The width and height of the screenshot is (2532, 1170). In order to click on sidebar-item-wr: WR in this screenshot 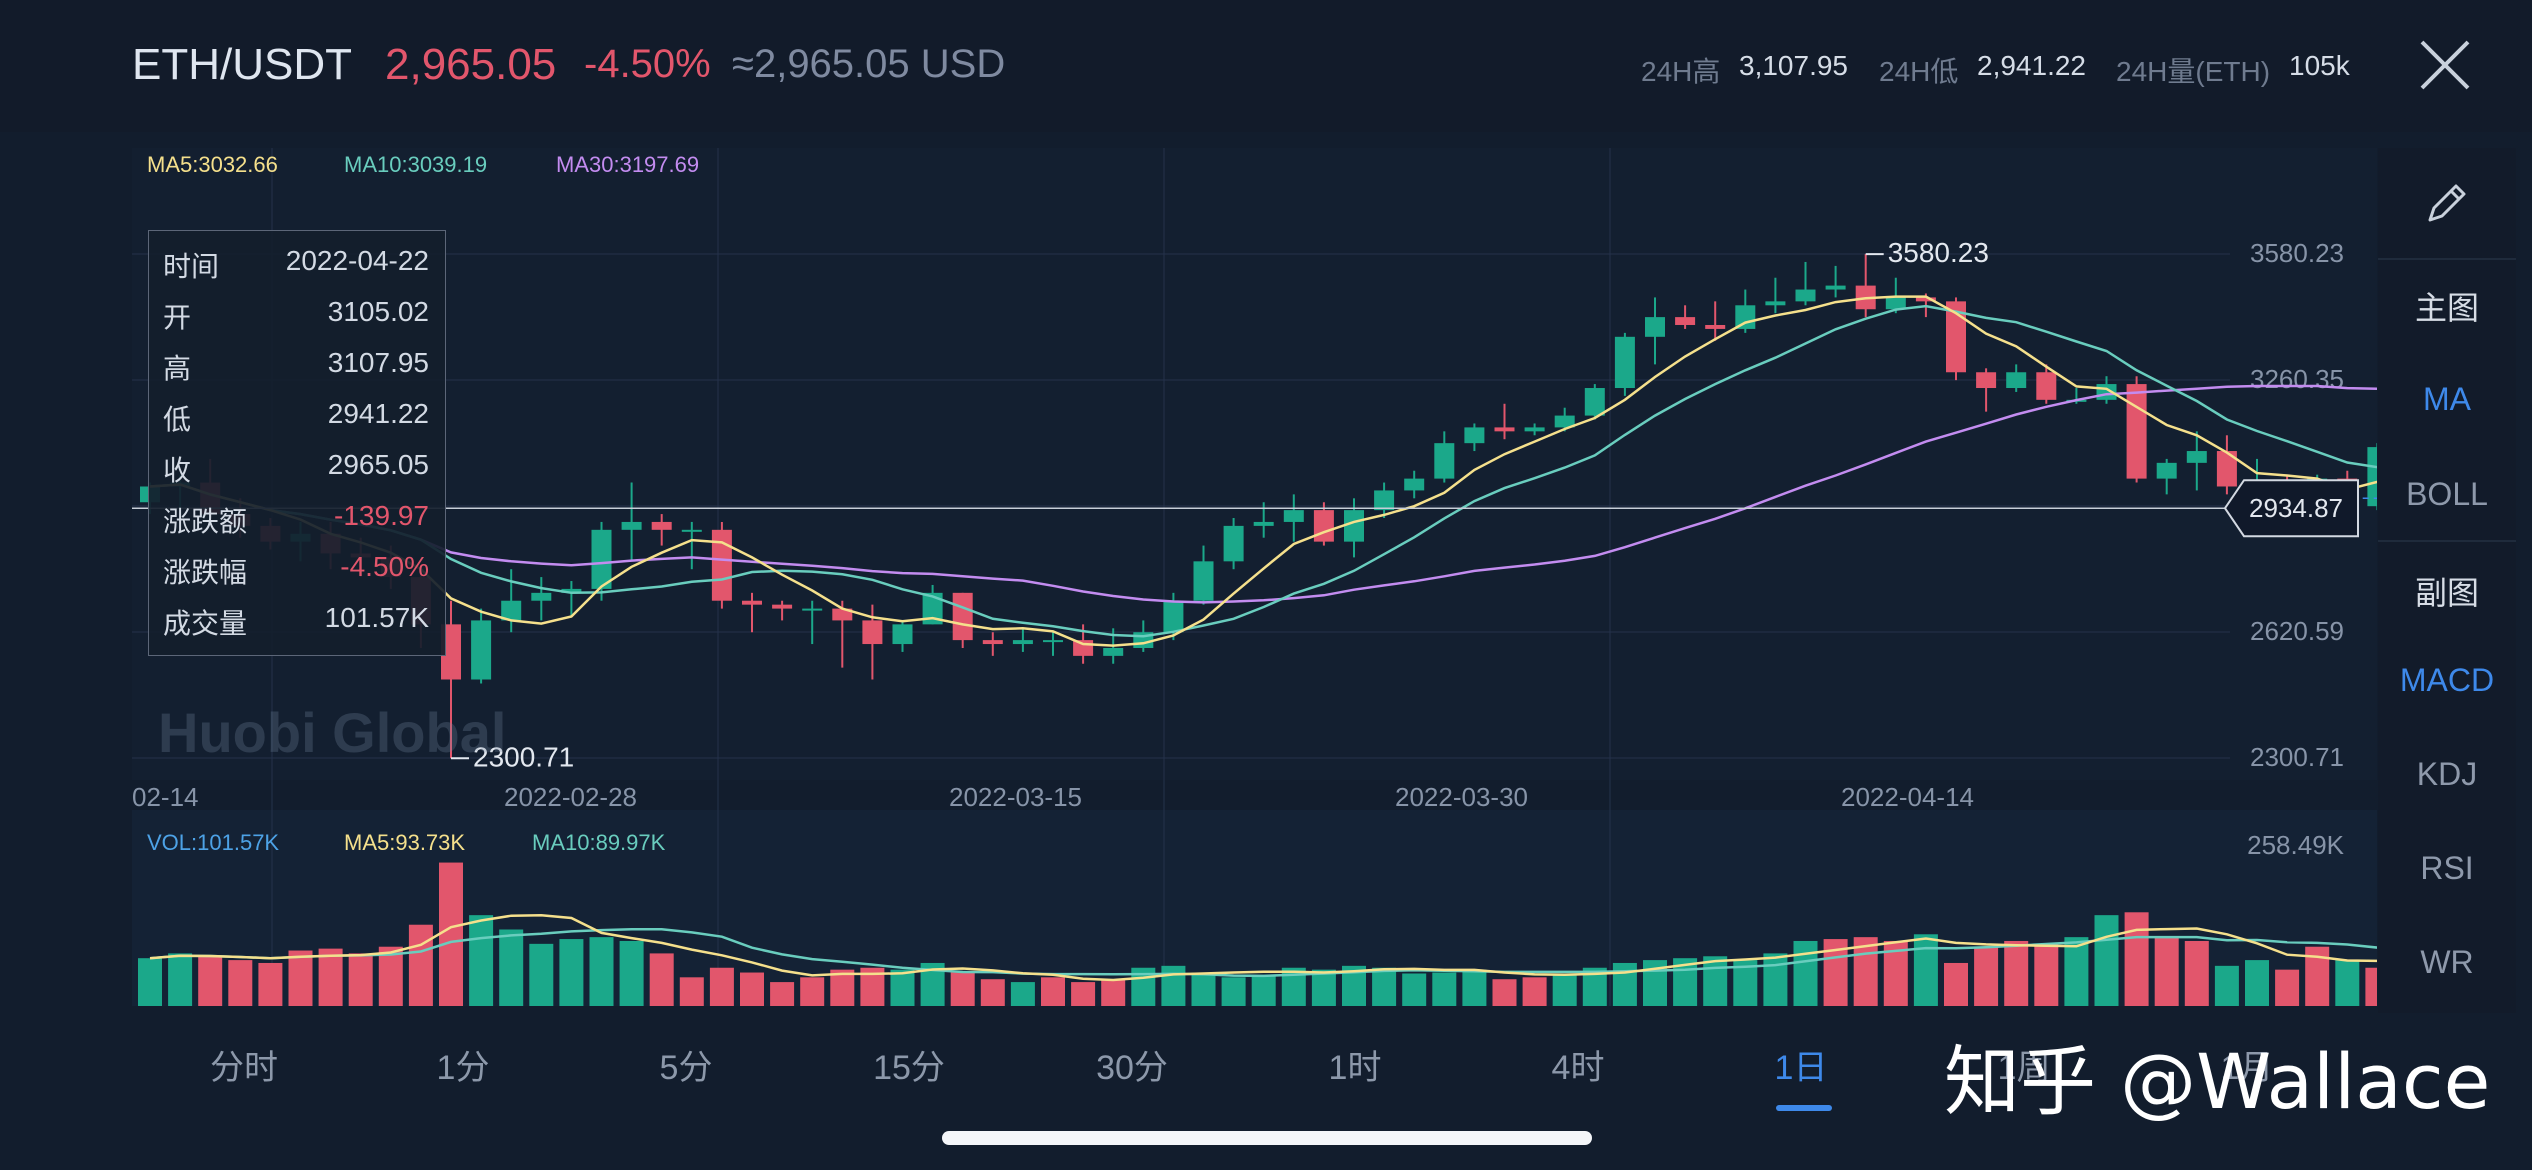, I will do `click(2447, 962)`.